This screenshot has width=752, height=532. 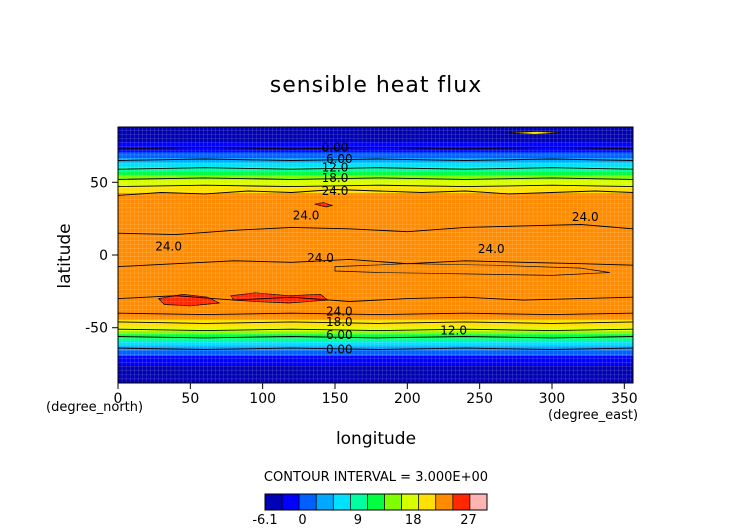 I want to click on x-unit-label: (degree_east), so click(x=593, y=415).